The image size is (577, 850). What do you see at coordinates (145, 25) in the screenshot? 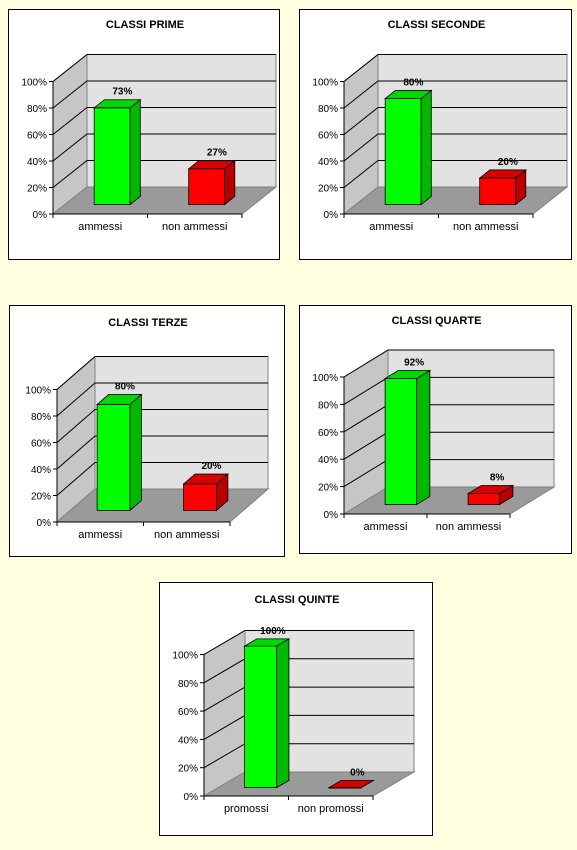
I see `chart-title: CLASSI PRIME` at bounding box center [145, 25].